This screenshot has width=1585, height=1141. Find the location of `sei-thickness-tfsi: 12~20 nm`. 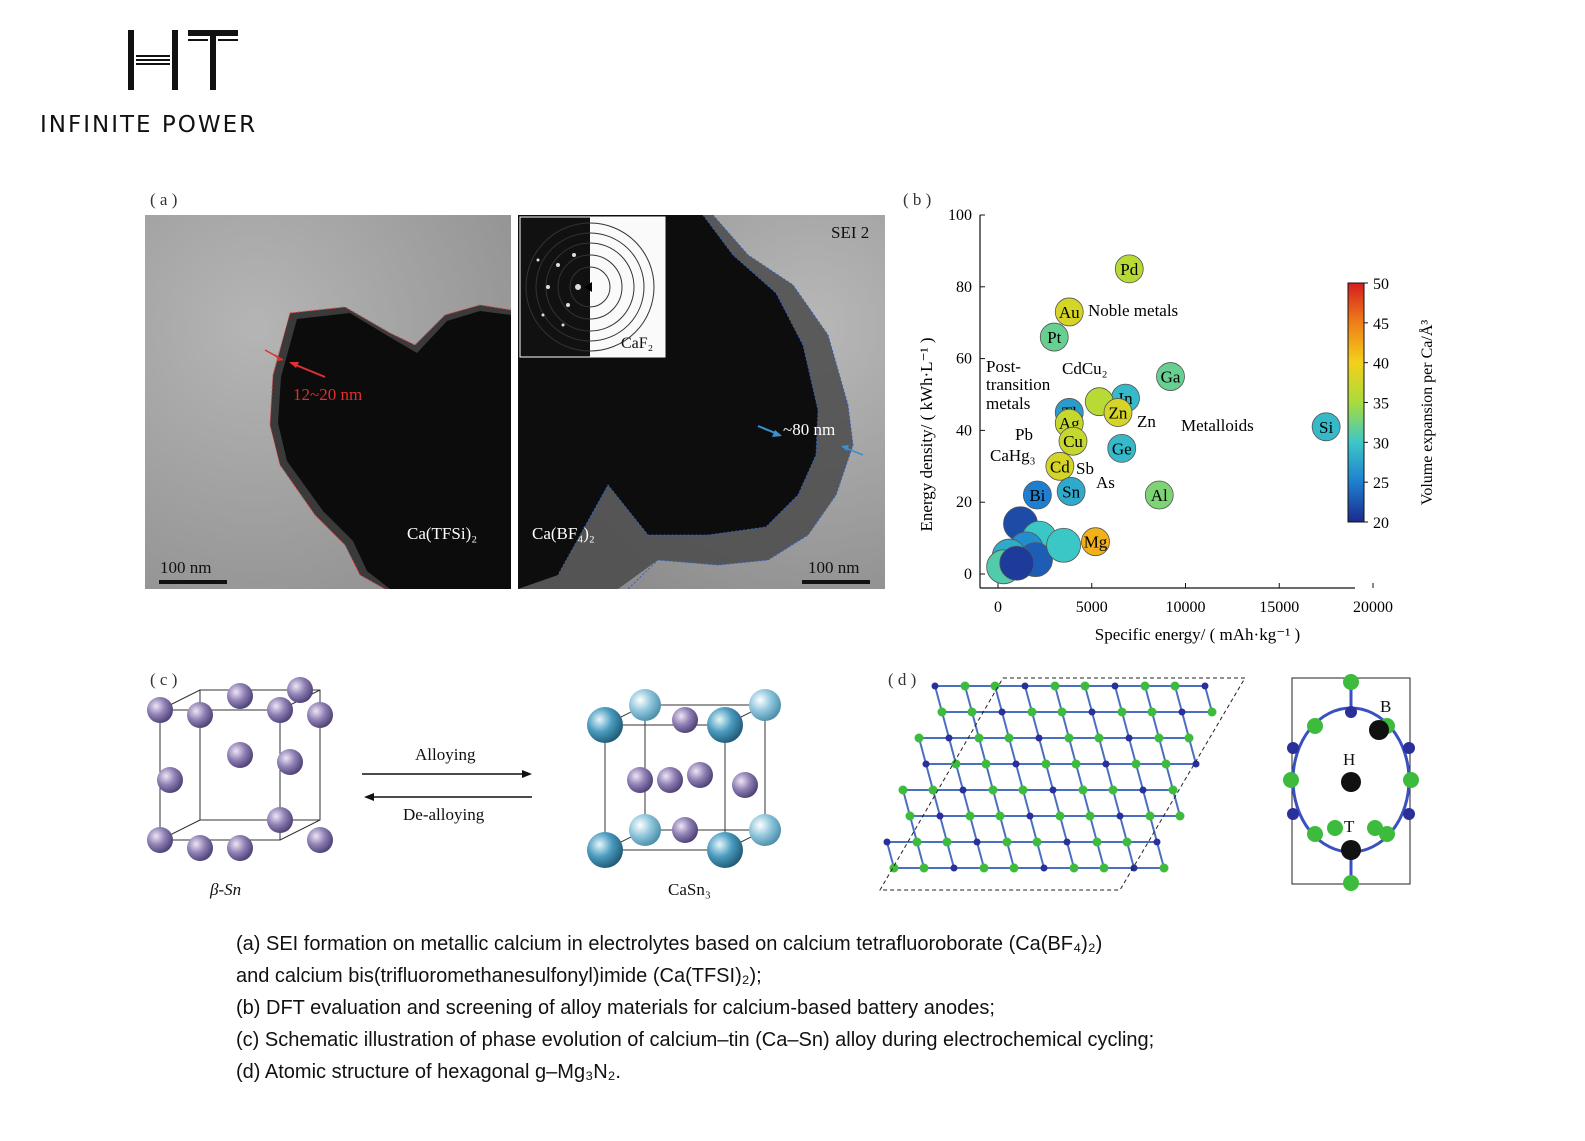

sei-thickness-tfsi: 12~20 nm is located at coordinates (328, 394).